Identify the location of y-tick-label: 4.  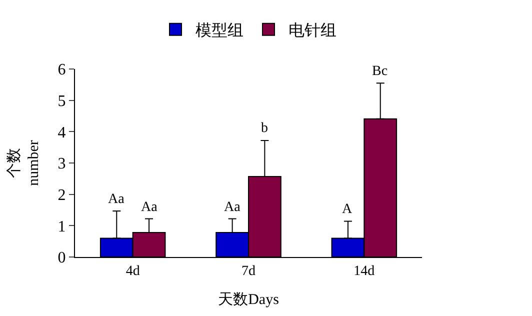
(62, 133).